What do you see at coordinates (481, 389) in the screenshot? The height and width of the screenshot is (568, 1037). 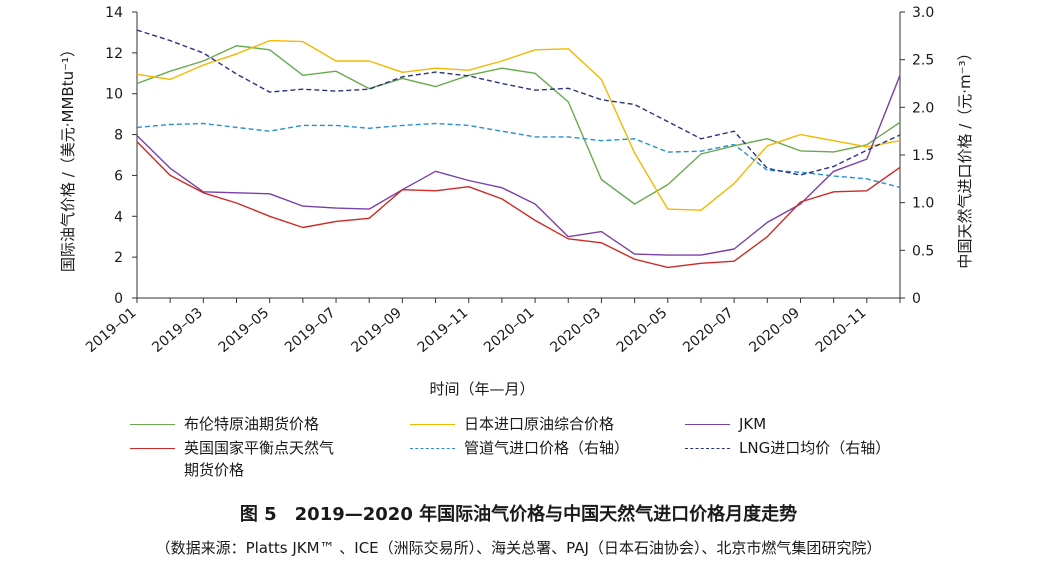 I see `x-axis-label: 时间（年—月）` at bounding box center [481, 389].